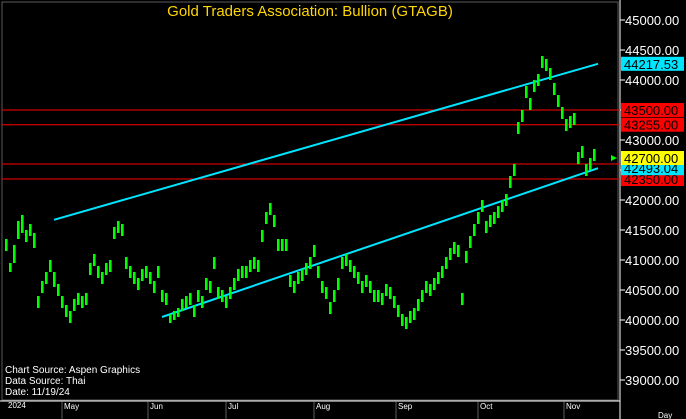  Describe the element at coordinates (37, 392) in the screenshot. I see `date-text: Date: 11/19/24` at that location.